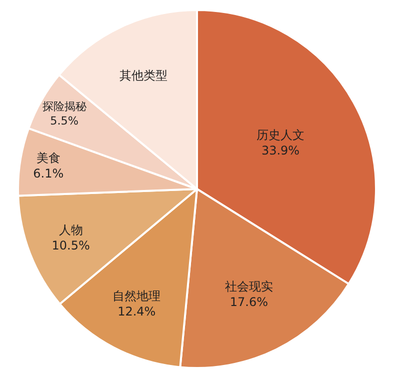  I want to click on slice-label: 探险揭秘, so click(64, 106).